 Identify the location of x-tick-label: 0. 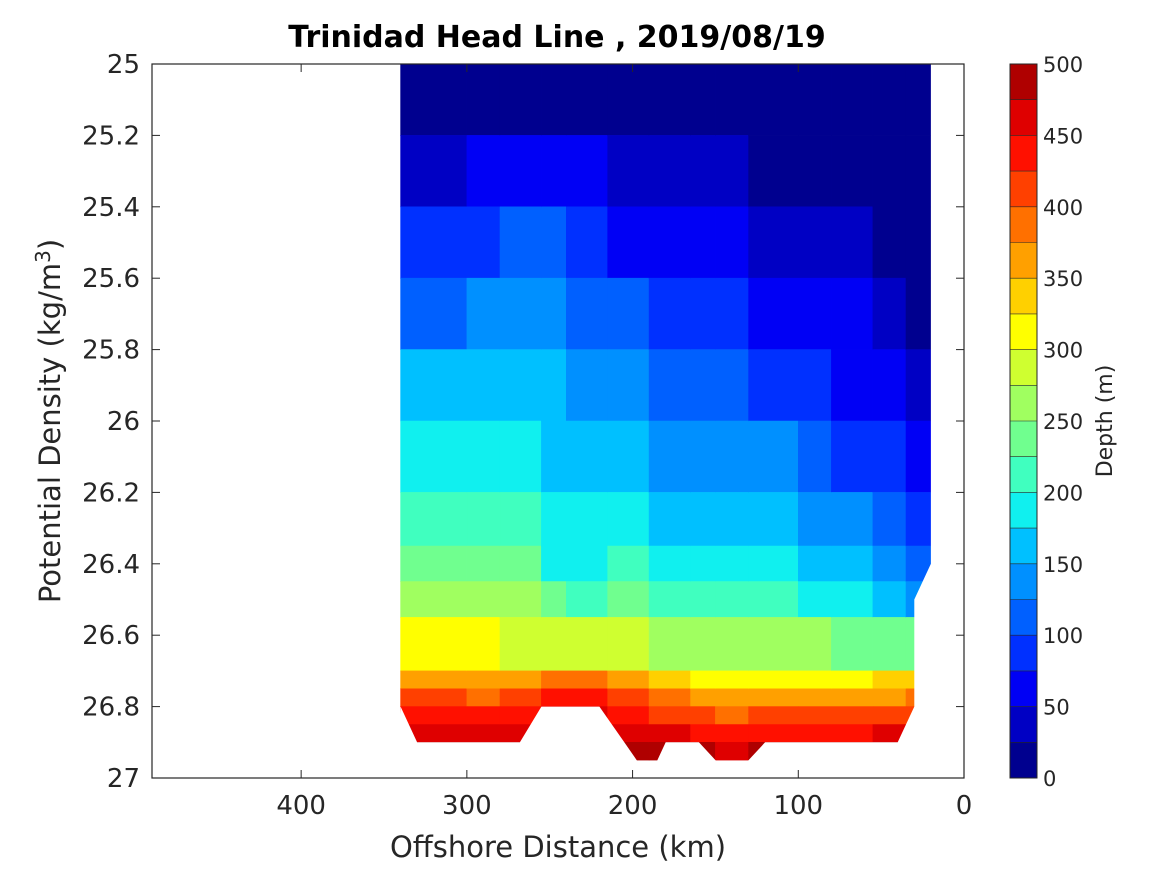
(964, 806).